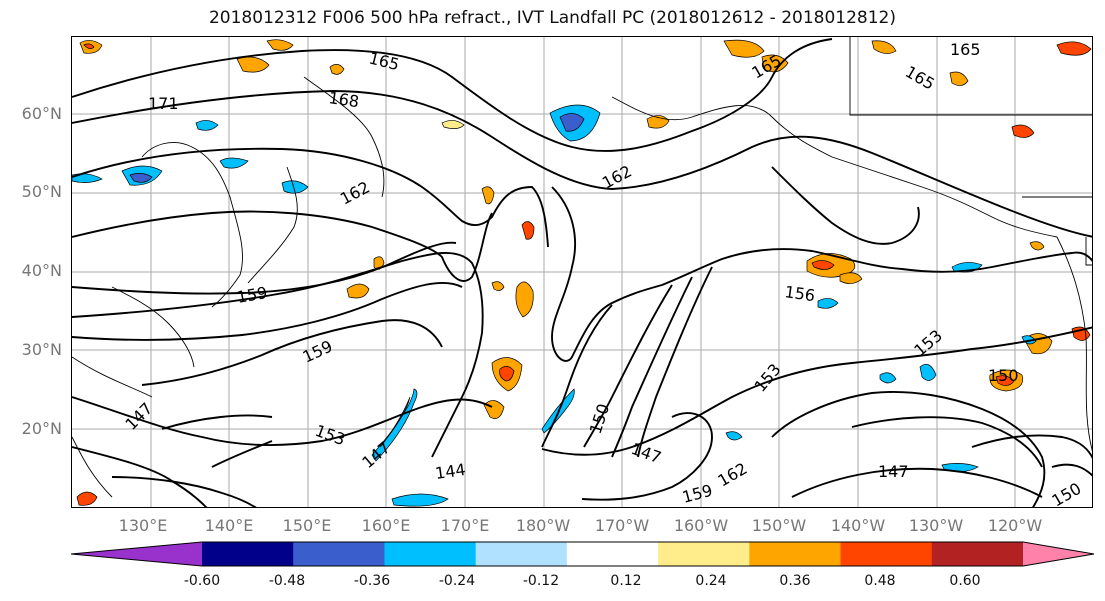 The image size is (1105, 601). What do you see at coordinates (701, 525) in the screenshot?
I see `lon-label: 160°W` at bounding box center [701, 525].